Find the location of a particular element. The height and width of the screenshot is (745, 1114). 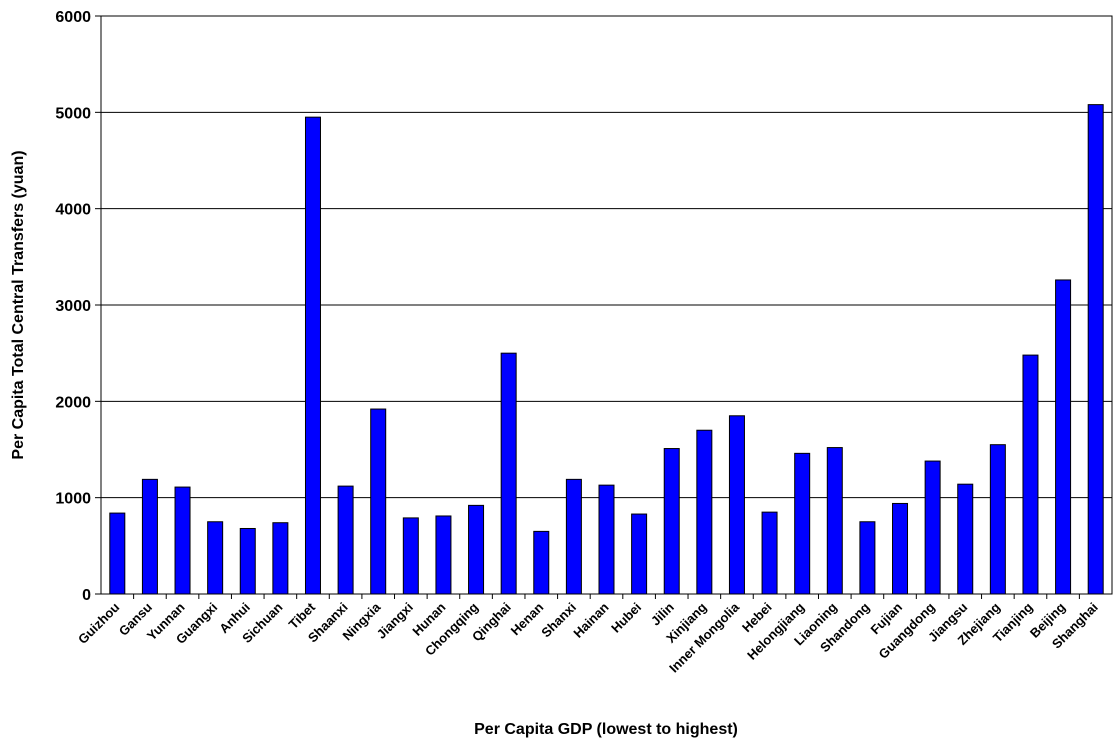

y-tick-label: 4000 is located at coordinates (73, 210).